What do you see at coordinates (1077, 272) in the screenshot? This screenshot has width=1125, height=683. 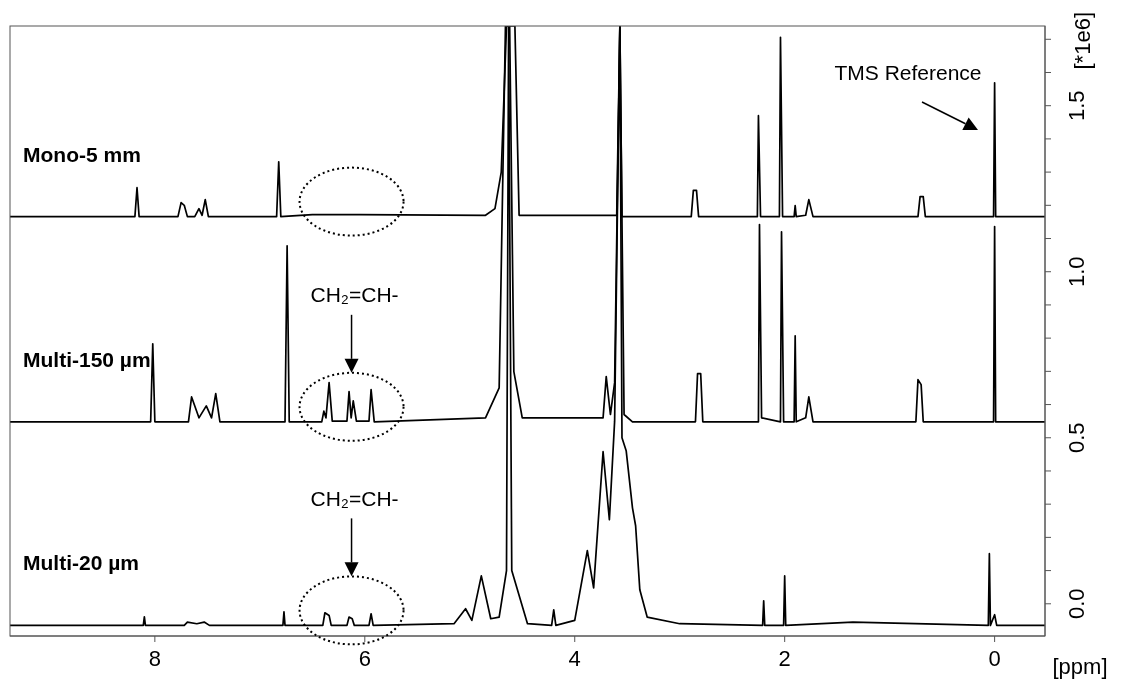 I see `y-tick-label: 1.0` at bounding box center [1077, 272].